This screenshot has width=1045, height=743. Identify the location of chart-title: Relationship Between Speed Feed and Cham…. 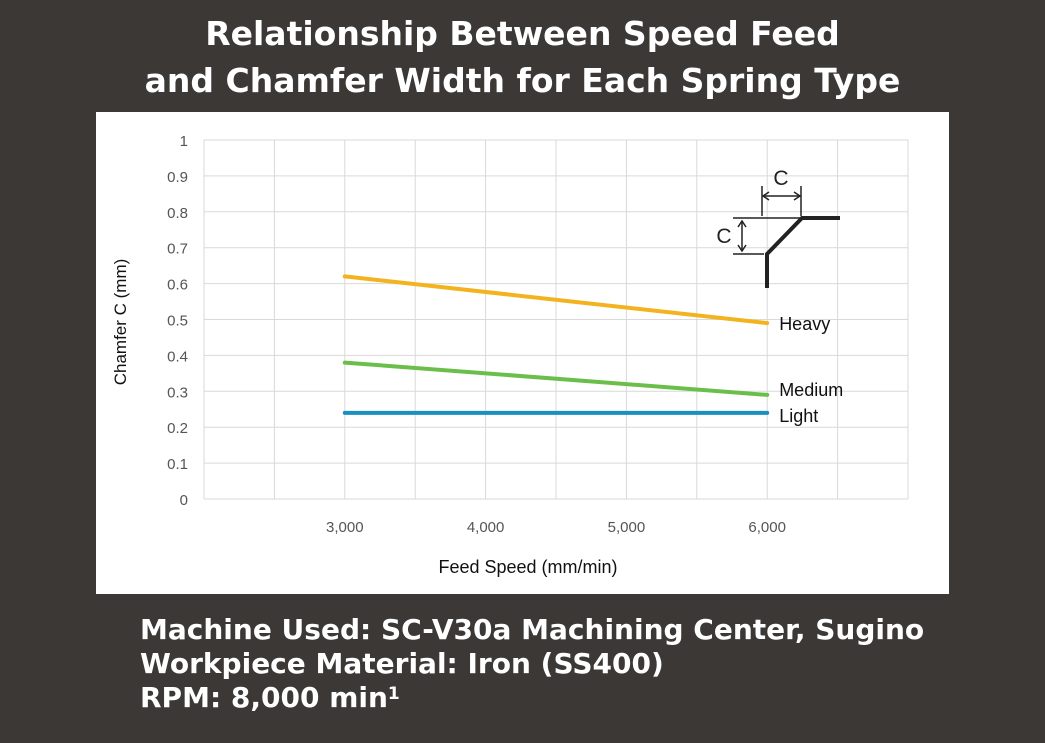
(522, 57).